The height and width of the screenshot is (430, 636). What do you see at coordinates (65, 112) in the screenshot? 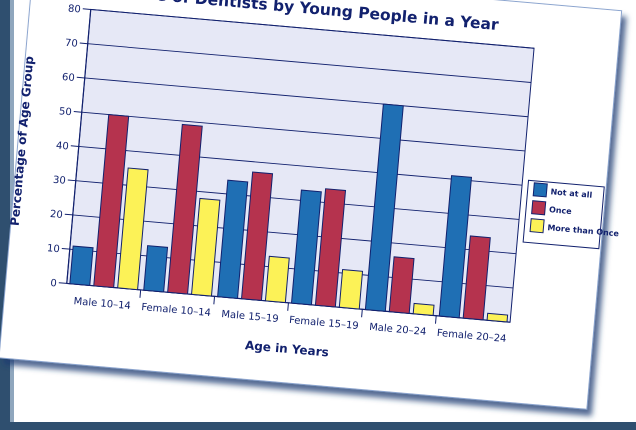
I see `y-tick-label: 50` at bounding box center [65, 112].